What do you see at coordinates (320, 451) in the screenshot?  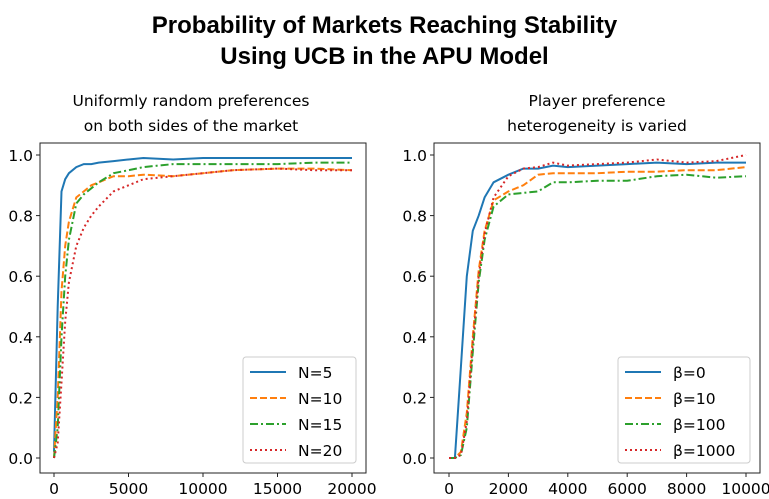 I see `legend-label: N=20` at bounding box center [320, 451].